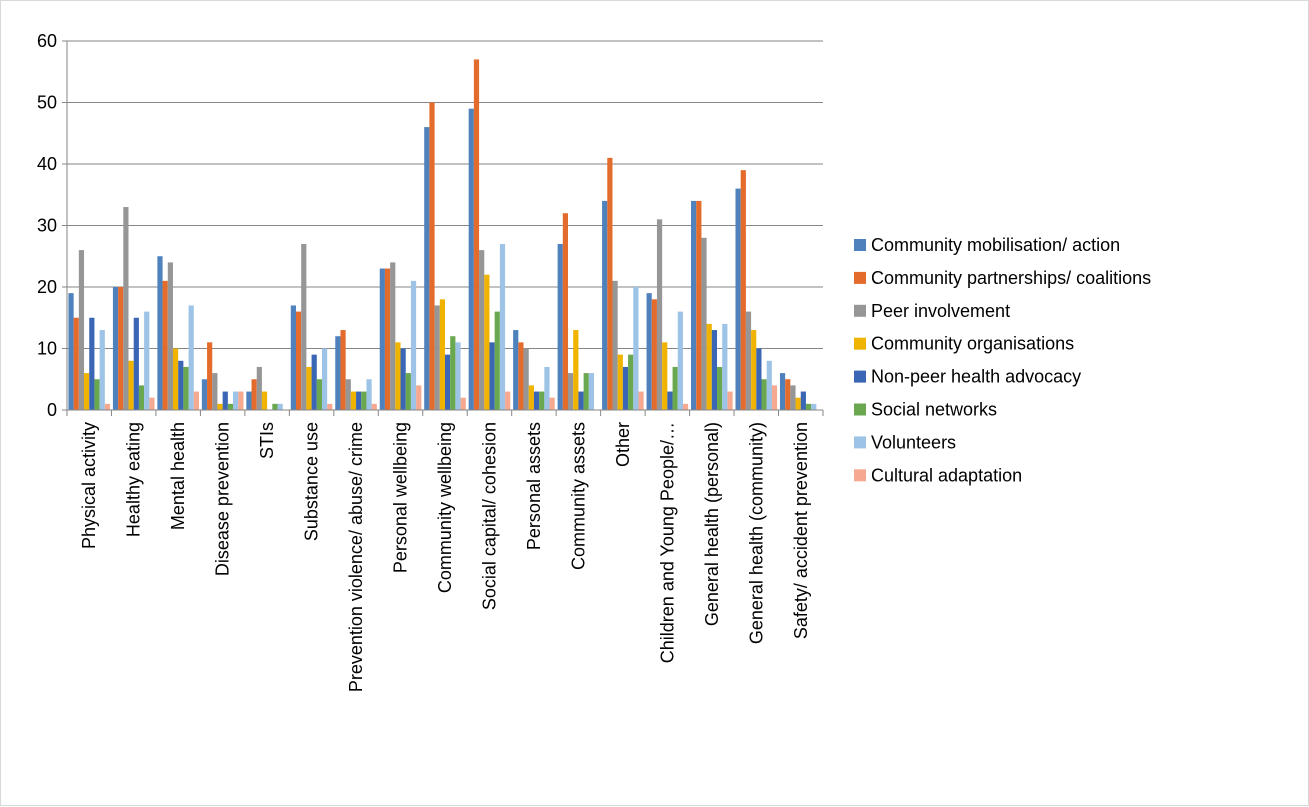  What do you see at coordinates (401, 497) in the screenshot?
I see `x-tick-label: Personal wellbeing` at bounding box center [401, 497].